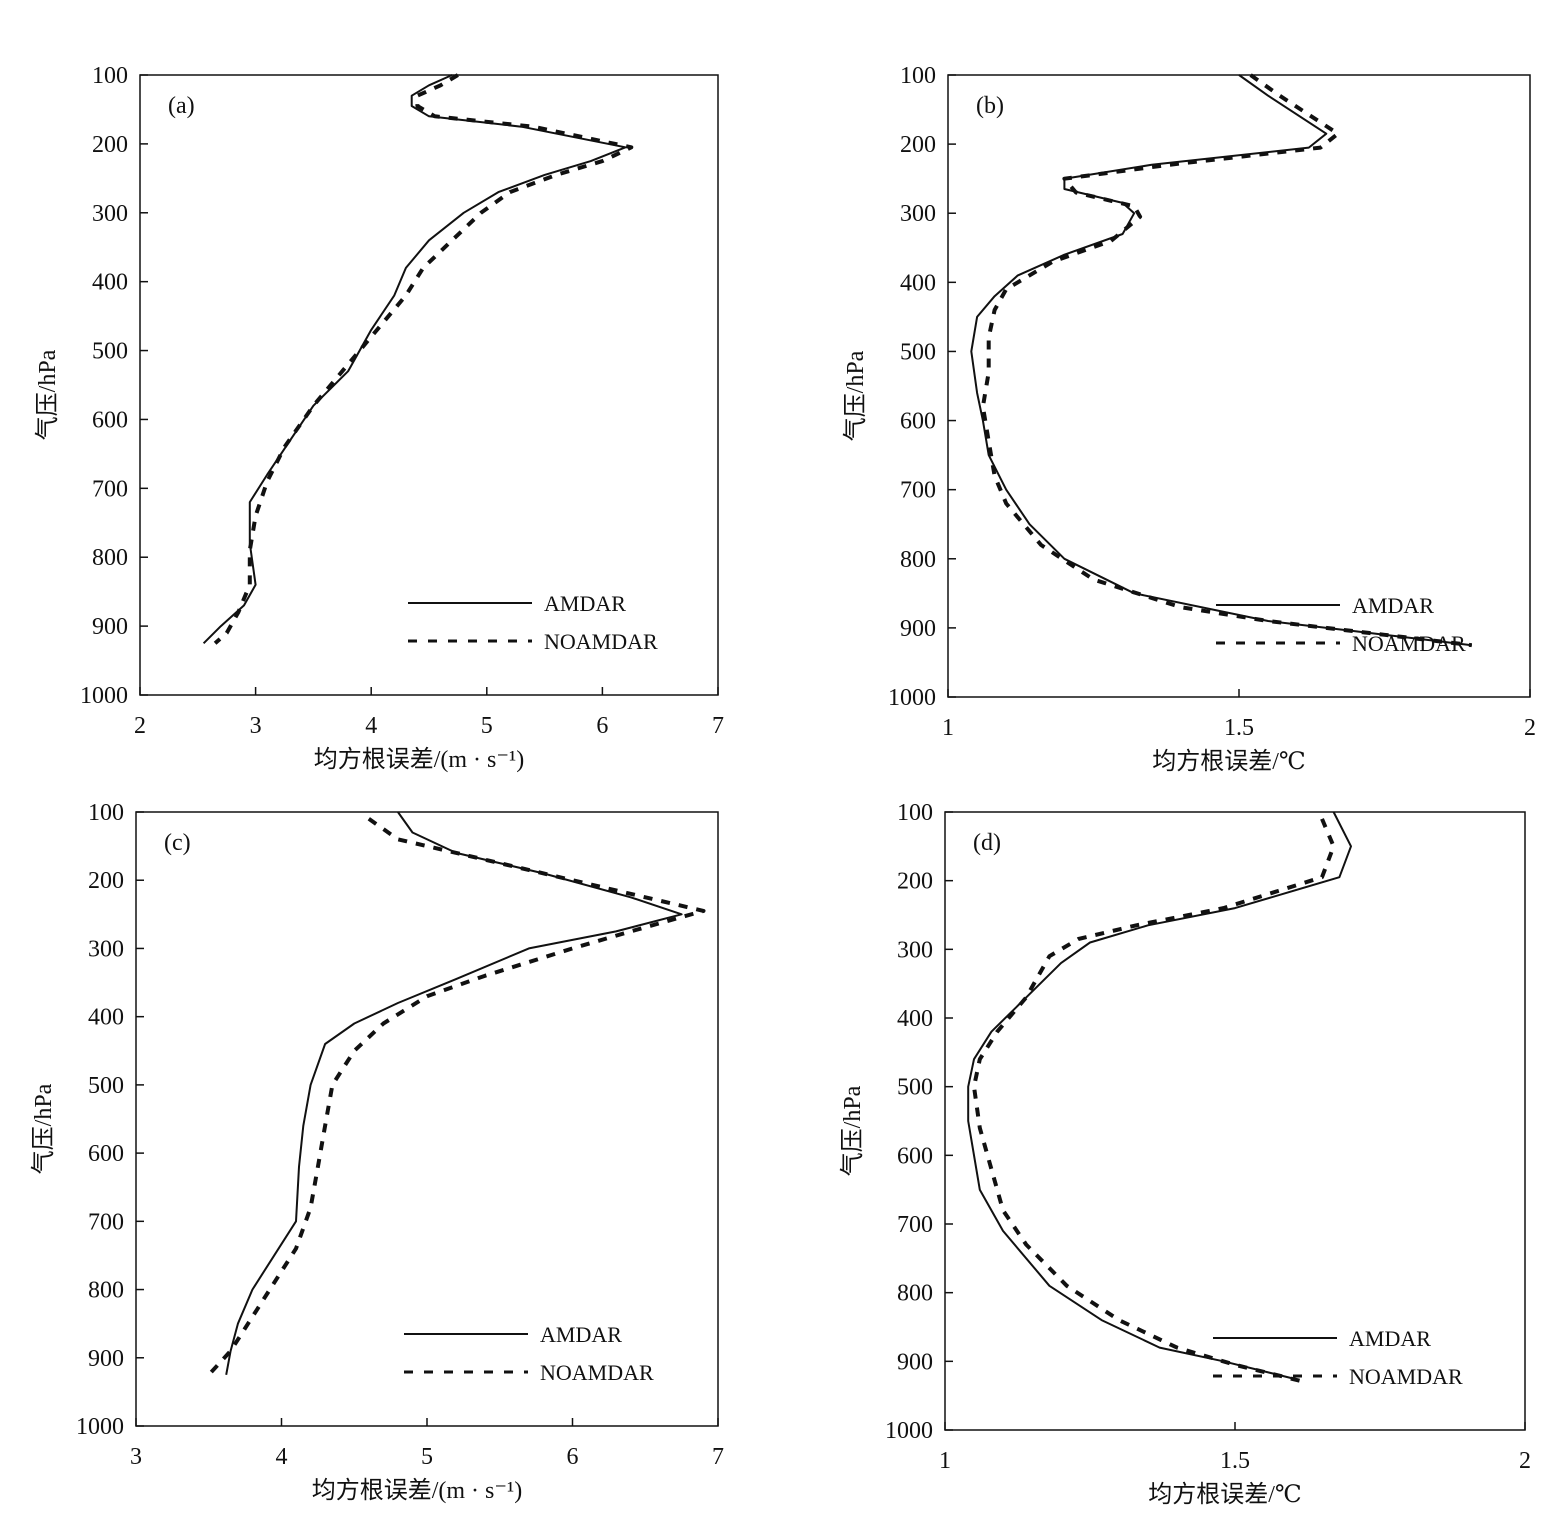  Describe the element at coordinates (990, 106) in the screenshot. I see `panel-label: (b)` at that location.